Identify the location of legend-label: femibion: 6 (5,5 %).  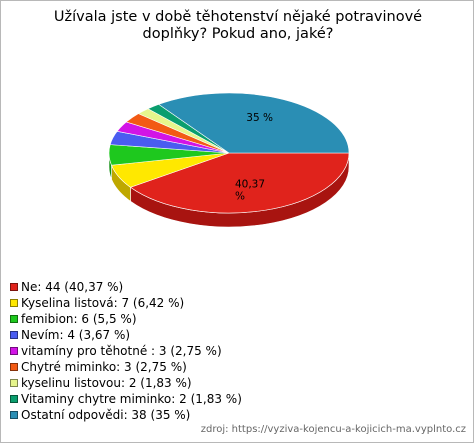
(79, 319).